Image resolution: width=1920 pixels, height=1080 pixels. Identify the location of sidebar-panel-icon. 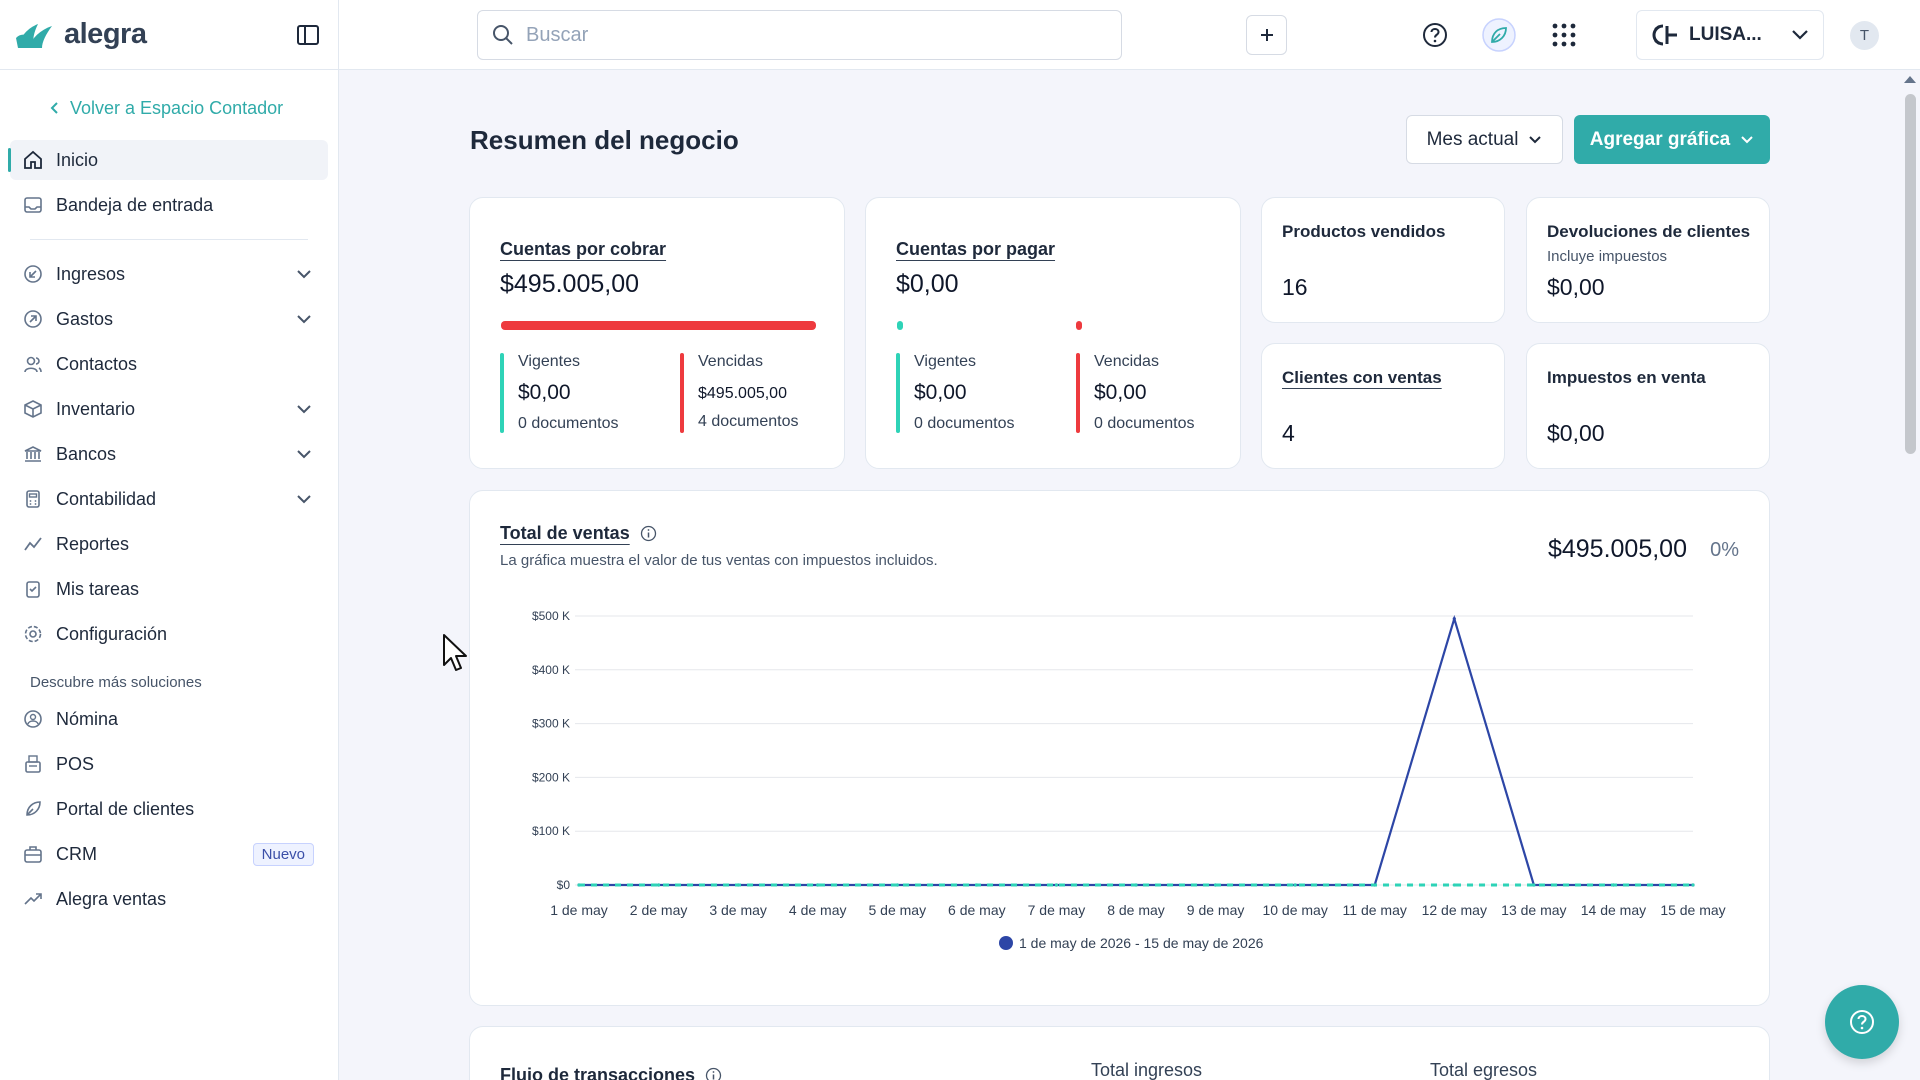
(308, 34).